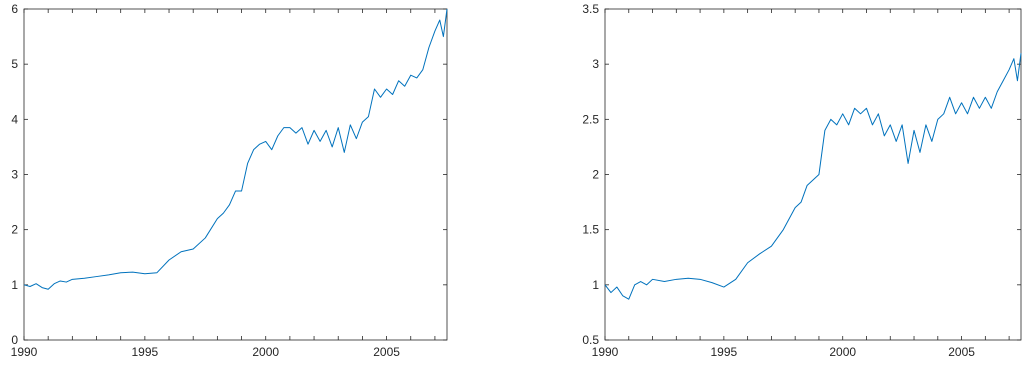 This screenshot has width=1022, height=372. What do you see at coordinates (590, 119) in the screenshot?
I see `y-tick-label: 2.5` at bounding box center [590, 119].